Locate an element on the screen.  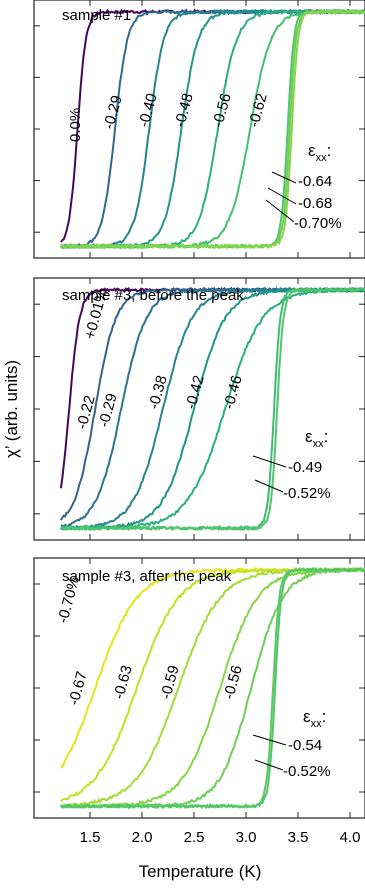
curve-label: -0.63 is located at coordinates (122, 682).